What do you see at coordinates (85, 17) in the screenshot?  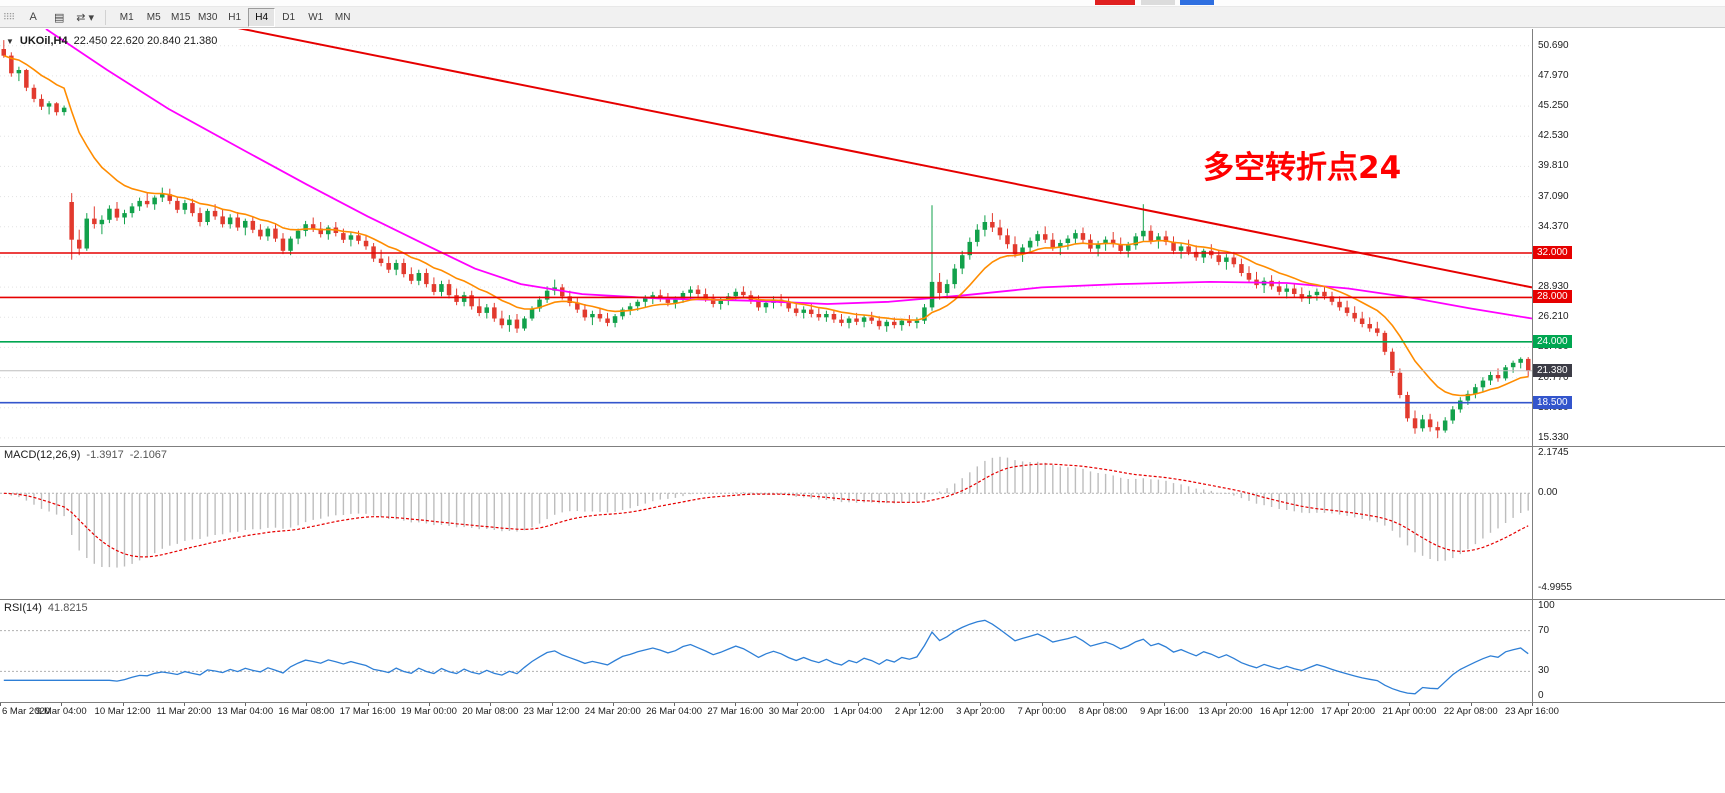 I see `symbols-cycle-button: ⇄ ▾` at bounding box center [85, 17].